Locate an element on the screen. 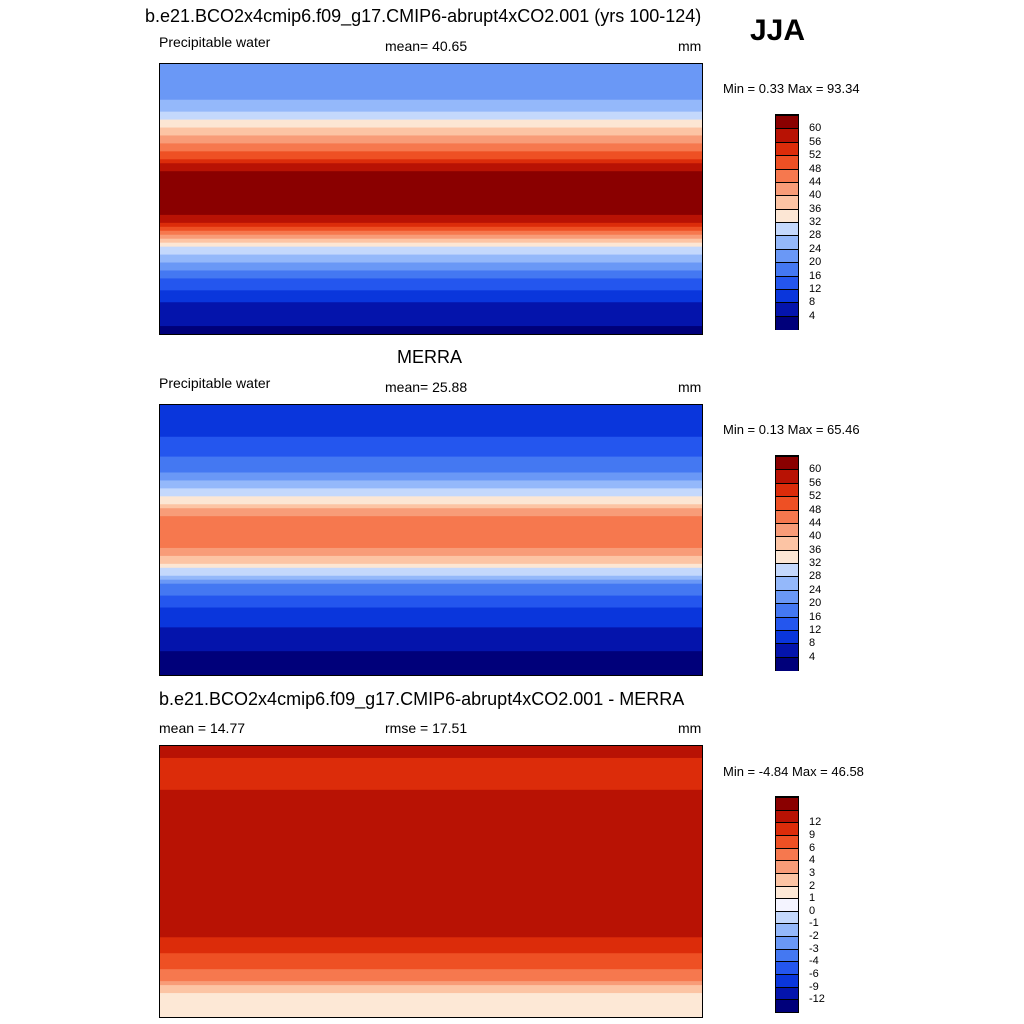 The width and height of the screenshot is (1024, 1024). panel2-map is located at coordinates (431, 540).